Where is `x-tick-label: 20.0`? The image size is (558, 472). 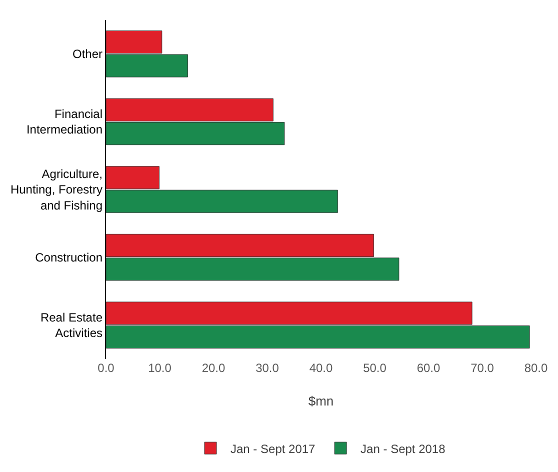 x-tick-label: 20.0 is located at coordinates (214, 368).